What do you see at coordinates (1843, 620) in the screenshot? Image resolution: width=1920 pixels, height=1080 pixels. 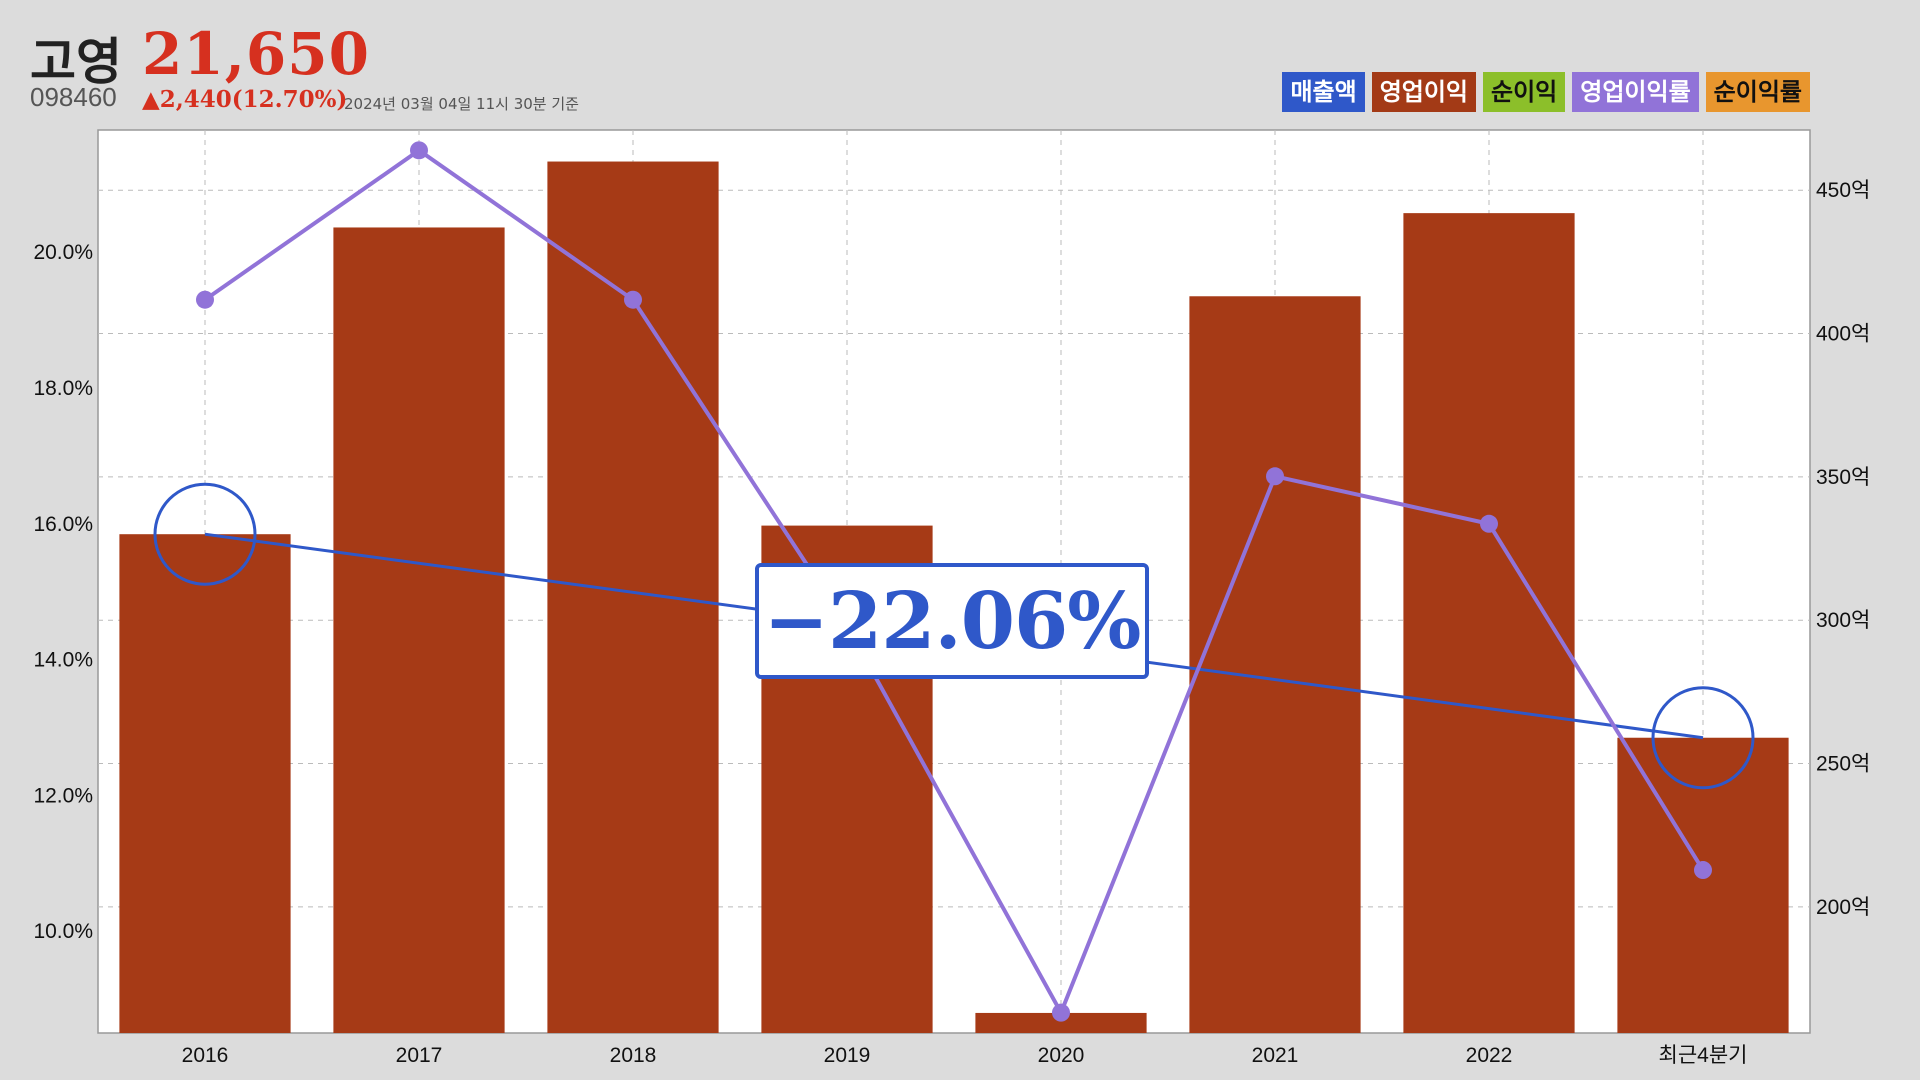 I see `right-axis-tick-label: 300억` at bounding box center [1843, 620].